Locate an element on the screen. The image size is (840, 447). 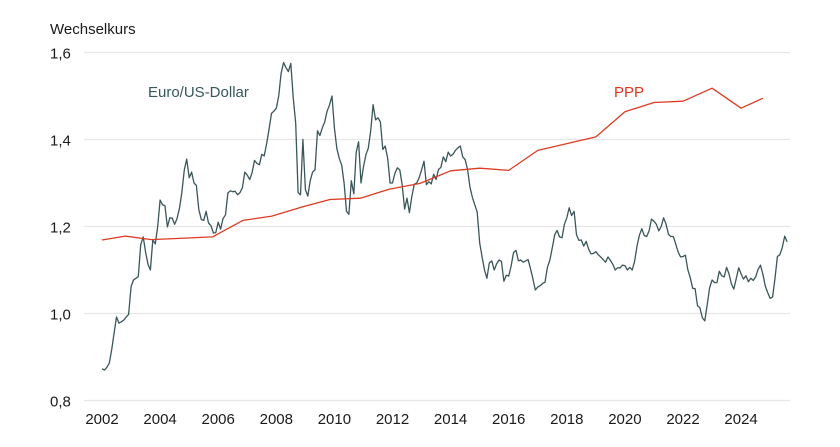
x-tick-label: 2004 is located at coordinates (159, 419).